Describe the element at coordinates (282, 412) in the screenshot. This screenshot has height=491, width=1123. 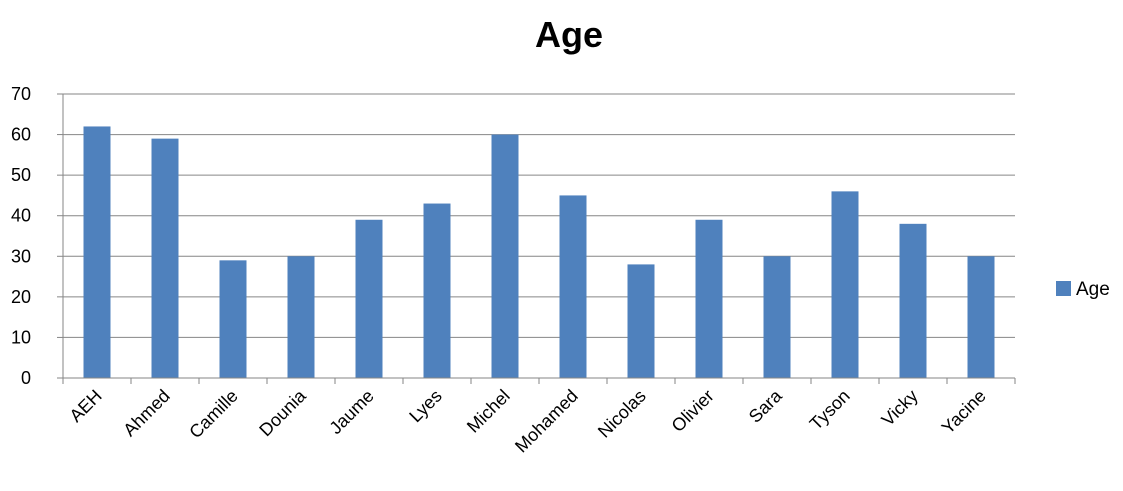
I see `x-tick-label: Dounia` at that location.